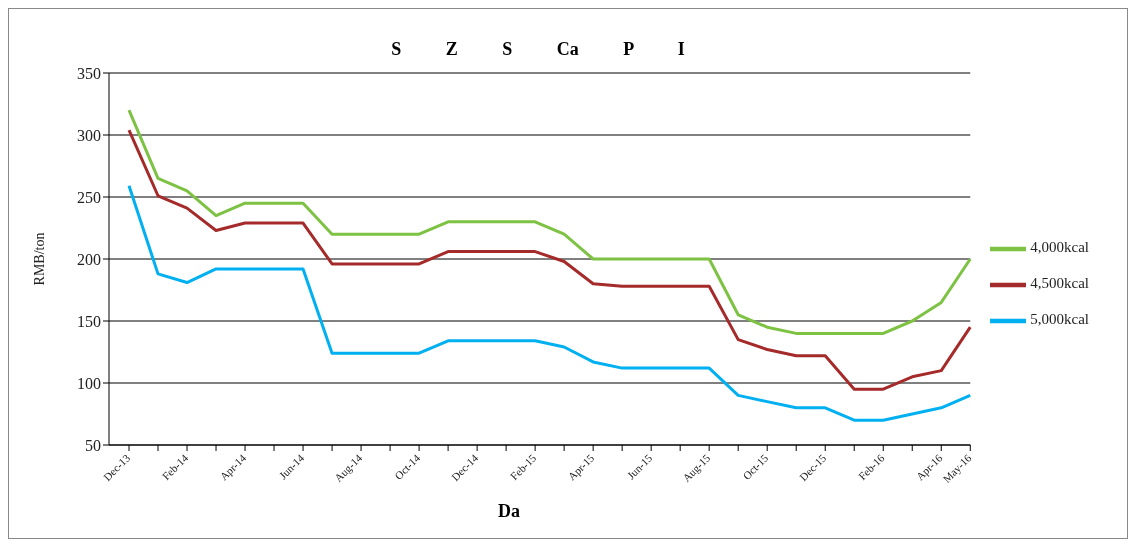 The image size is (1134, 545). What do you see at coordinates (1059, 283) in the screenshot?
I see `legend-label: 4,500kcal` at bounding box center [1059, 283].